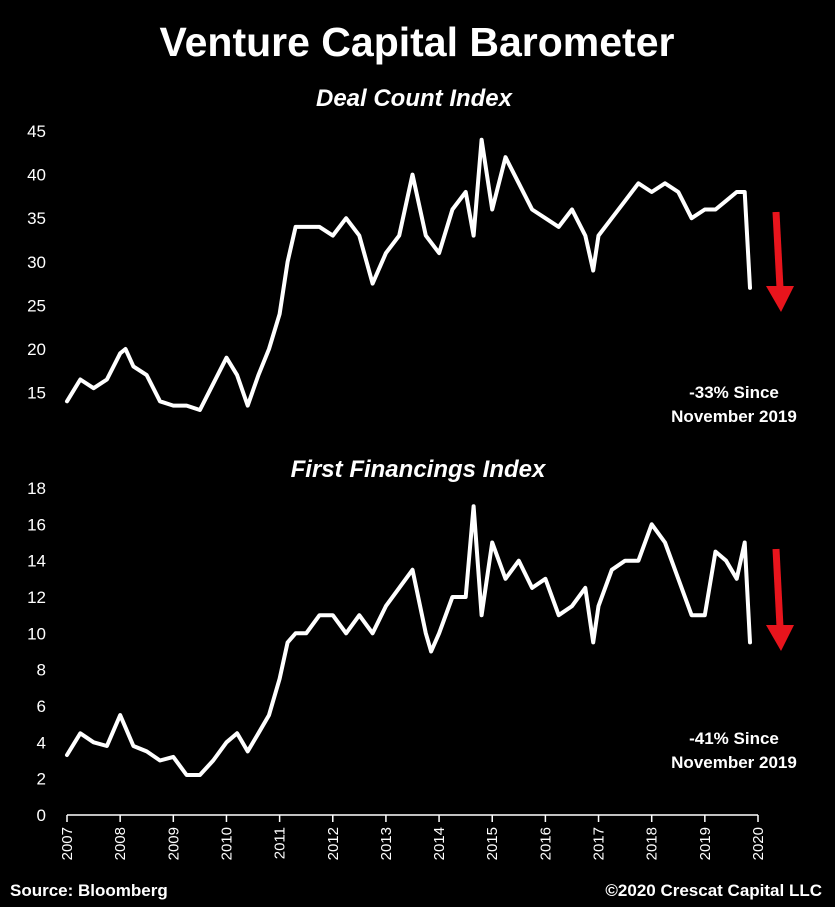  Describe the element at coordinates (734, 762) in the screenshot. I see `panel2-annotation-line2: November 2019` at that location.